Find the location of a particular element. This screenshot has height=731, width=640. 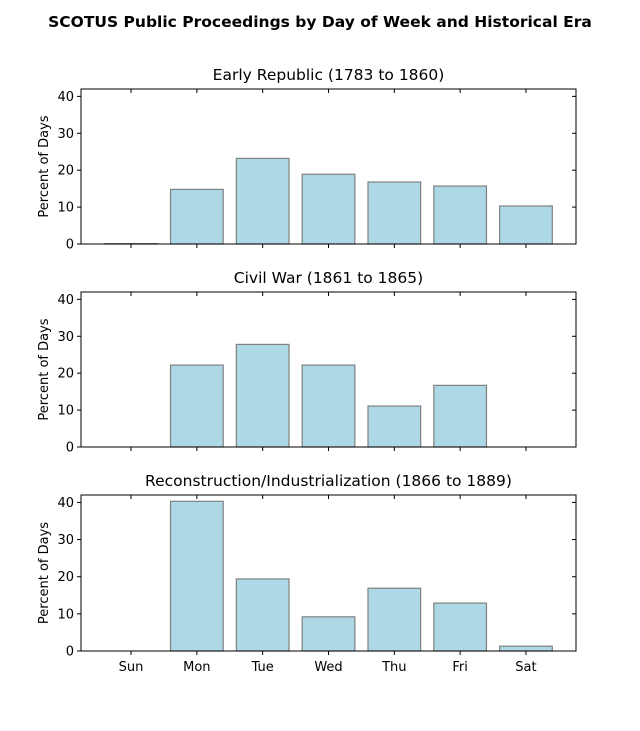

x-tick-label-mon: Mon is located at coordinates (196, 667).